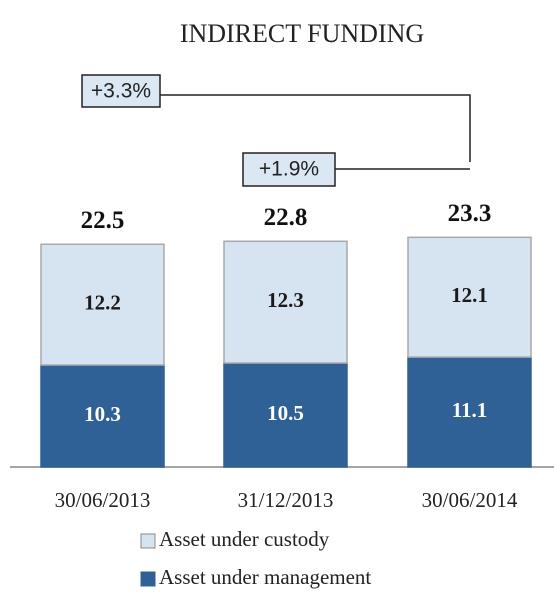 This screenshot has width=554, height=616. I want to click on x-tick-label: 30/06/2014, so click(470, 500).